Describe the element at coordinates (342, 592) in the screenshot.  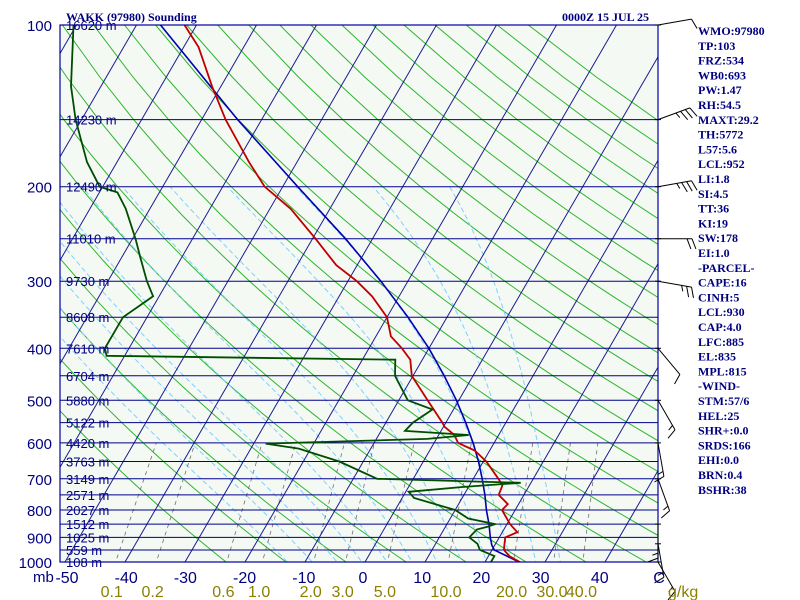
I see `mixing-ratio-tick-label: 3.0` at that location.